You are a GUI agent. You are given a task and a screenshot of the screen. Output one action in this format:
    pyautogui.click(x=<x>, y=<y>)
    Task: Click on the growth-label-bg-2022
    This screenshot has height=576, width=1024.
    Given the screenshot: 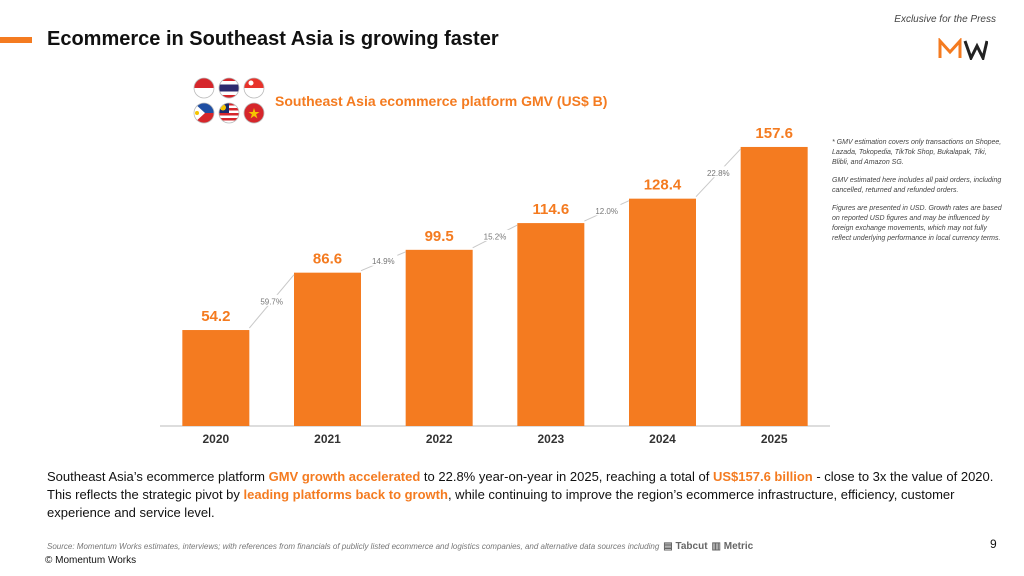 What is the action you would take?
    pyautogui.click(x=383, y=260)
    